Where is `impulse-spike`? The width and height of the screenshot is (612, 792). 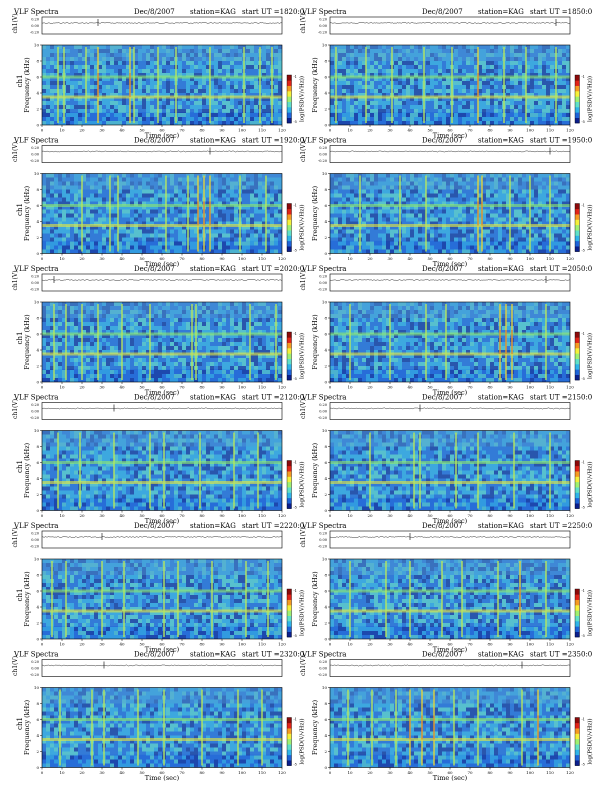 impulse-spike is located at coordinates (58, 85).